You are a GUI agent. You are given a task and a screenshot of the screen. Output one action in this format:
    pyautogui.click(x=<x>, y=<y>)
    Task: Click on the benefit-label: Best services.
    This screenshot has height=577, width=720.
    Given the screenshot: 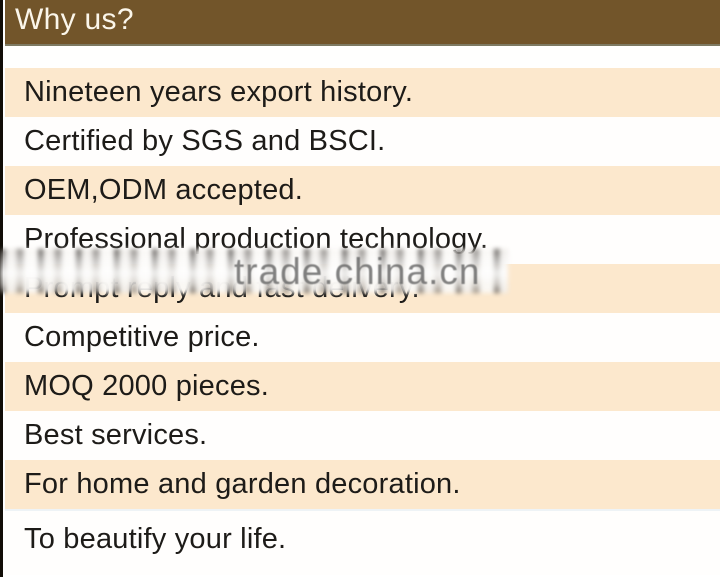 What is the action you would take?
    pyautogui.click(x=116, y=435)
    